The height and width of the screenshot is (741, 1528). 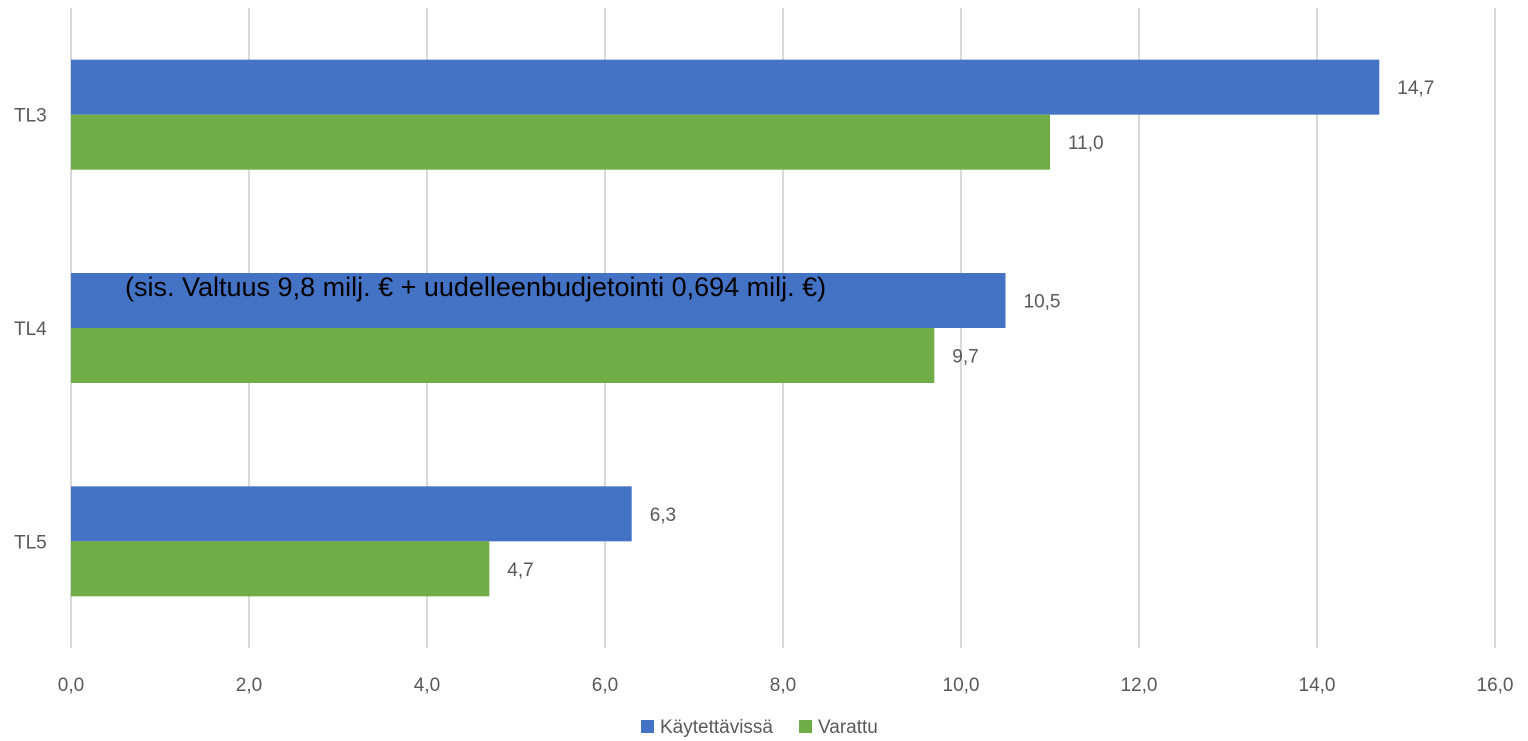 What do you see at coordinates (605, 685) in the screenshot?
I see `x-tick-label: 6,0` at bounding box center [605, 685].